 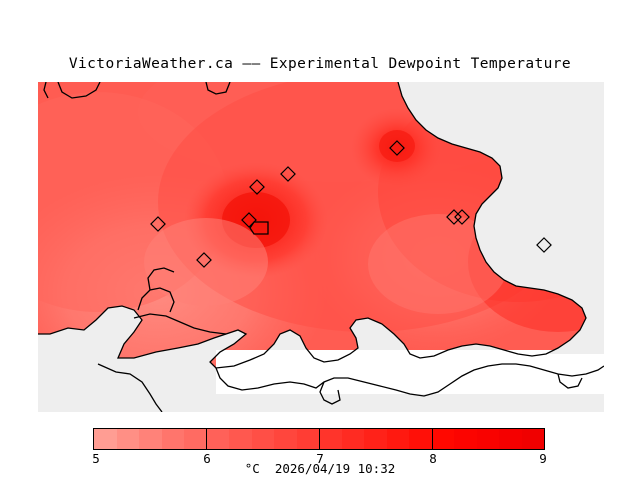 I want to click on nodata-band, so click(x=410, y=372).